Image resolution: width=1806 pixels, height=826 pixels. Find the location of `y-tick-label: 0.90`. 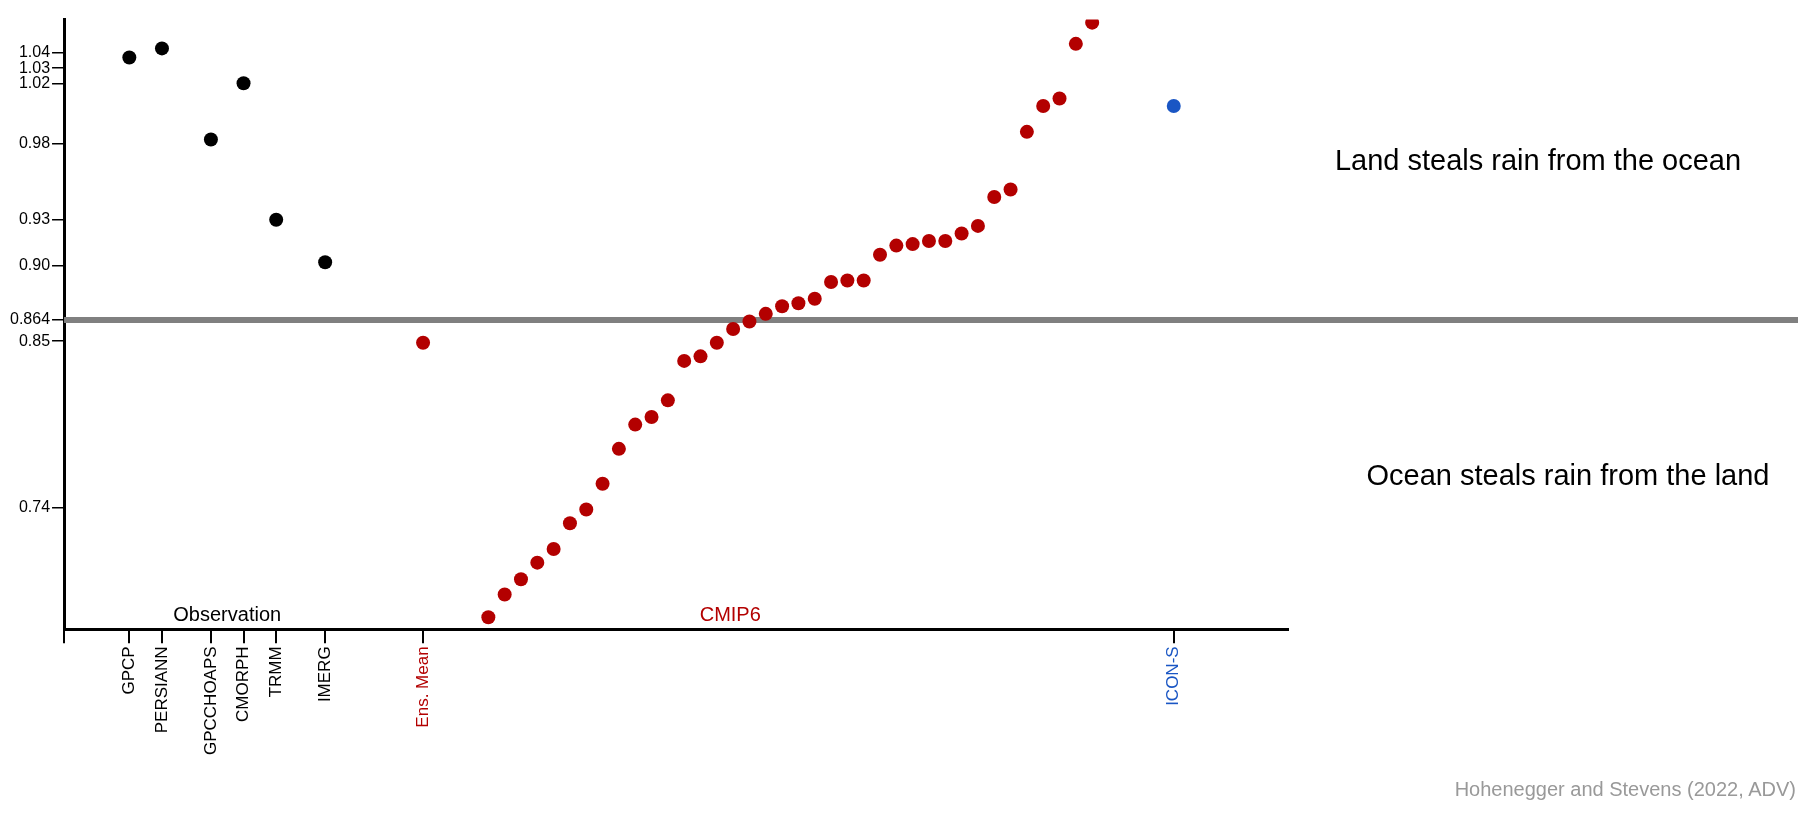

y-tick-label: 0.90 is located at coordinates (34, 264).